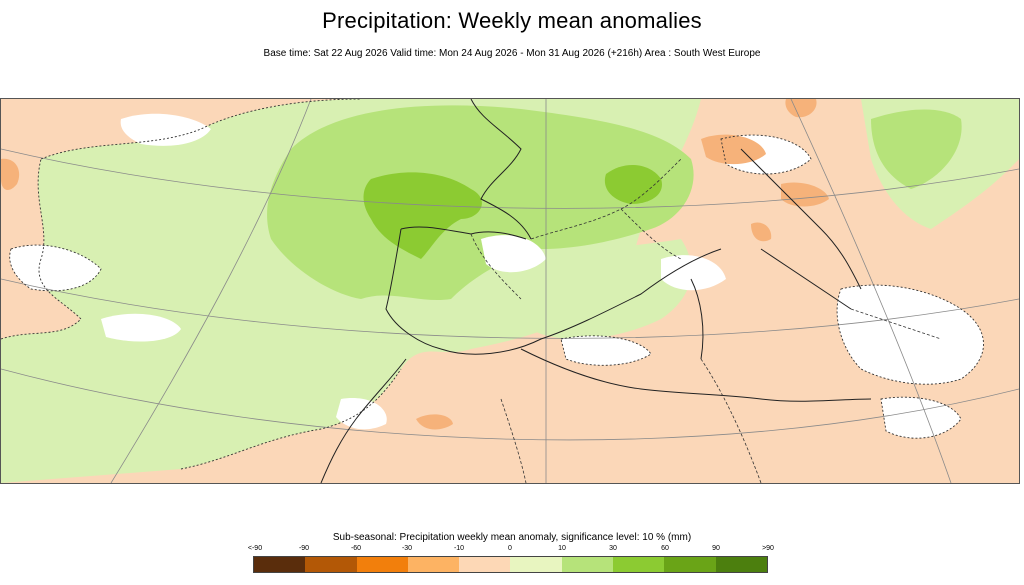 The height and width of the screenshot is (585, 1024). Describe the element at coordinates (356, 548) in the screenshot. I see `legend-tick: -60` at that location.